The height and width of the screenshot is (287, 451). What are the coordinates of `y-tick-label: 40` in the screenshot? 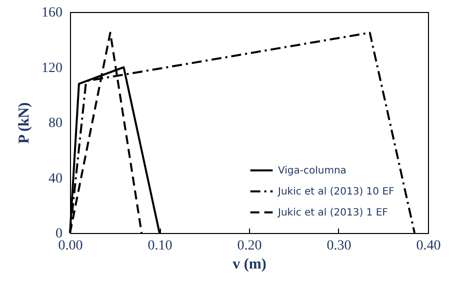 It's located at (55, 178).